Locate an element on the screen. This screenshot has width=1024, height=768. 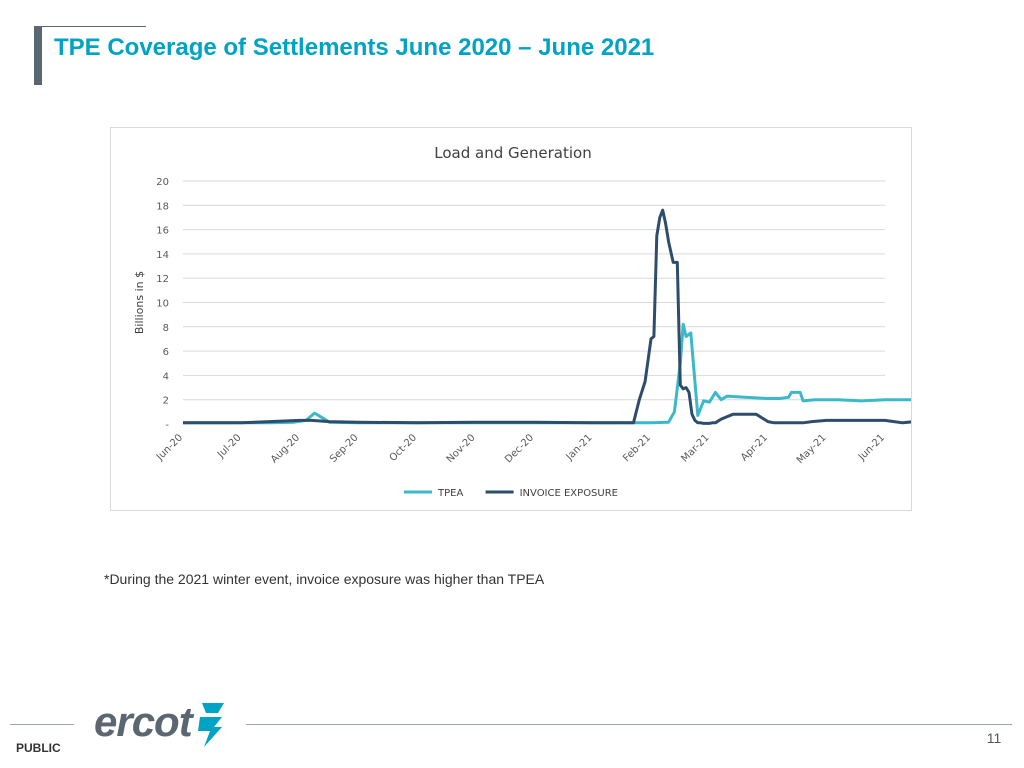
x-tick-label: Jul-20 is located at coordinates (229, 446).